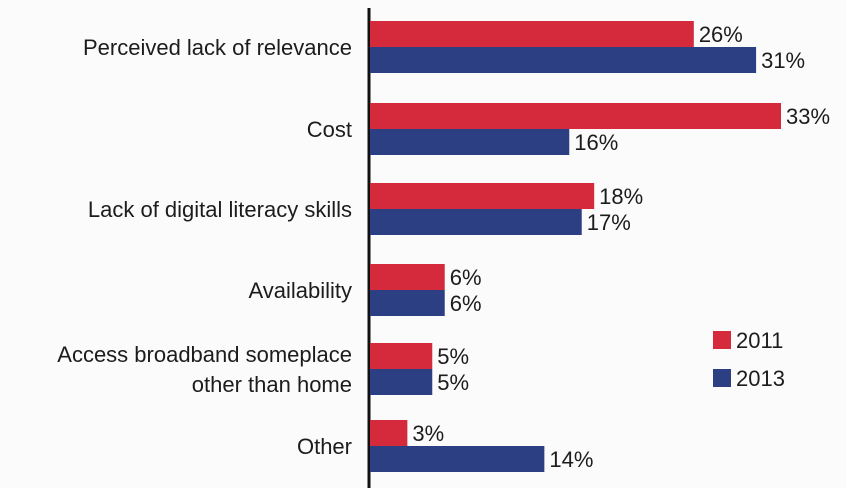 This screenshot has height=493, width=846. What do you see at coordinates (722, 378) in the screenshot?
I see `legend-swatch-2013` at bounding box center [722, 378].